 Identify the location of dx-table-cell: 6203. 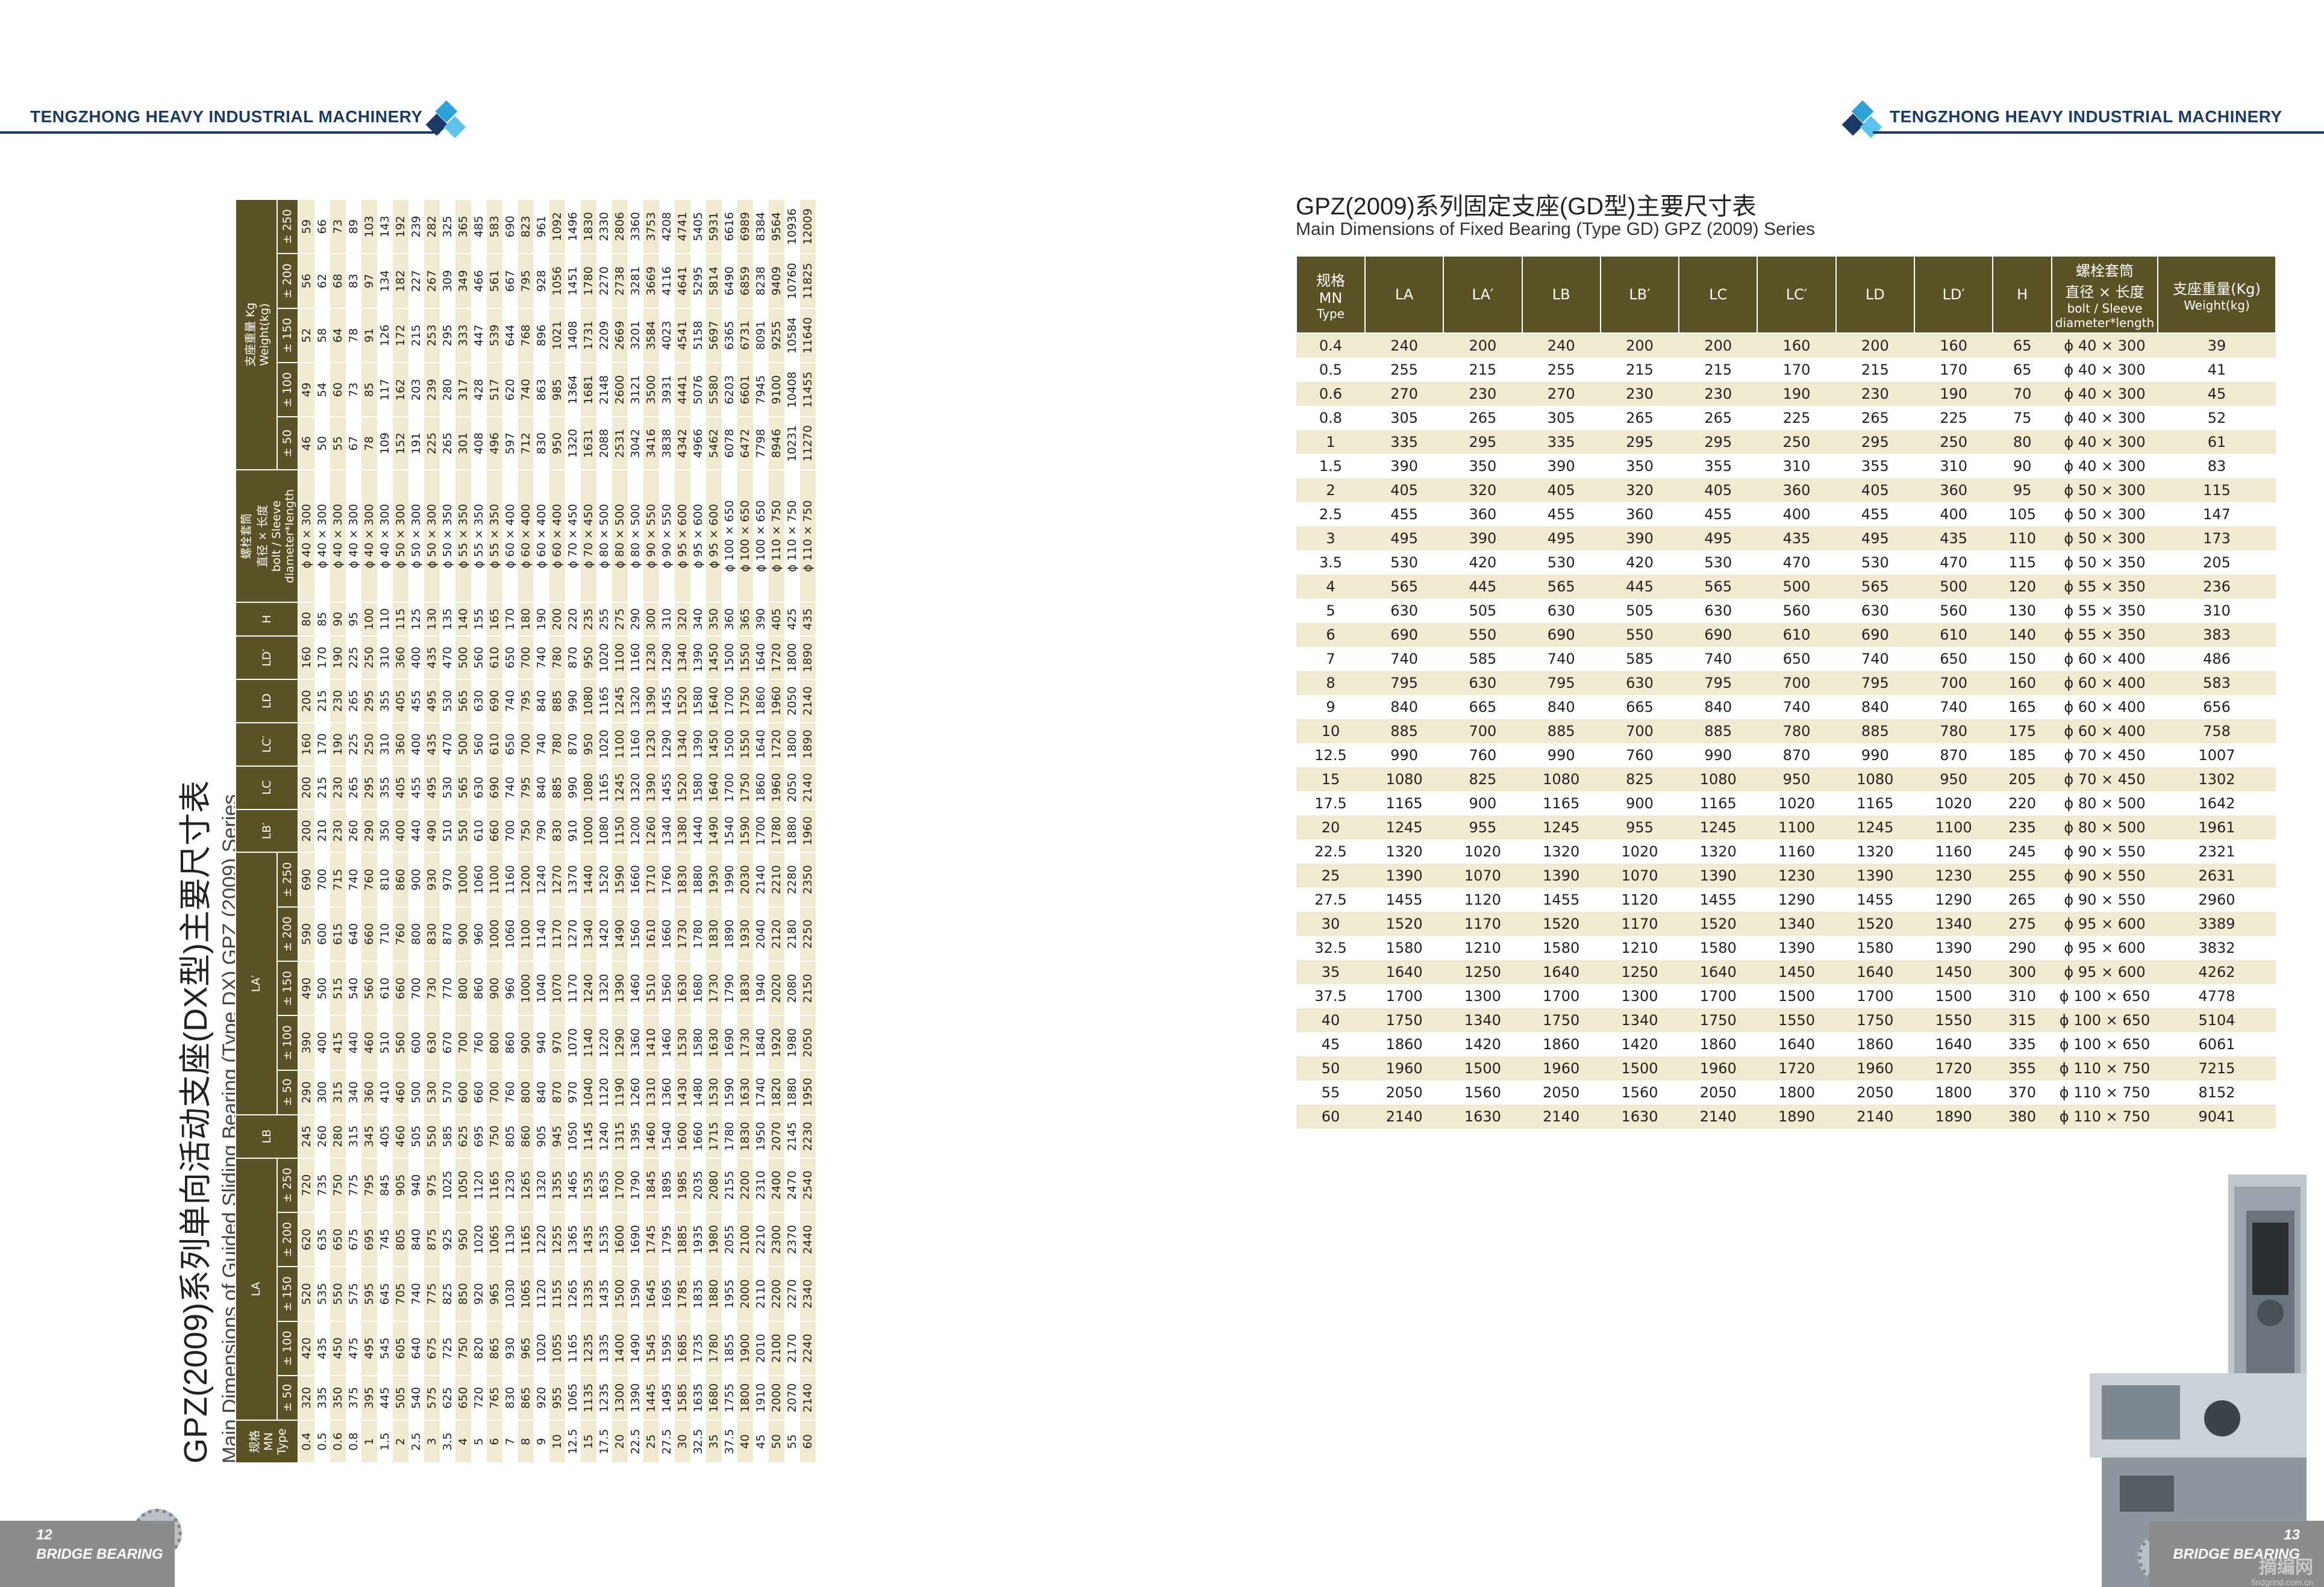
(729, 390).